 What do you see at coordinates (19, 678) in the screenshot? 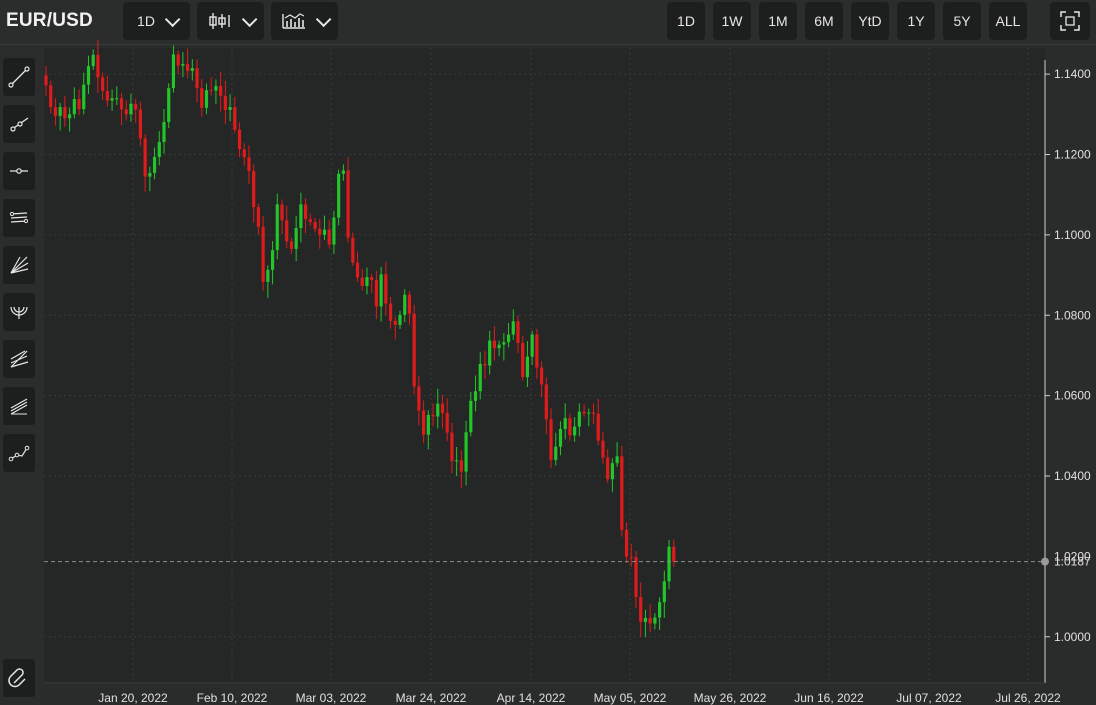
I see `magnet-tool` at bounding box center [19, 678].